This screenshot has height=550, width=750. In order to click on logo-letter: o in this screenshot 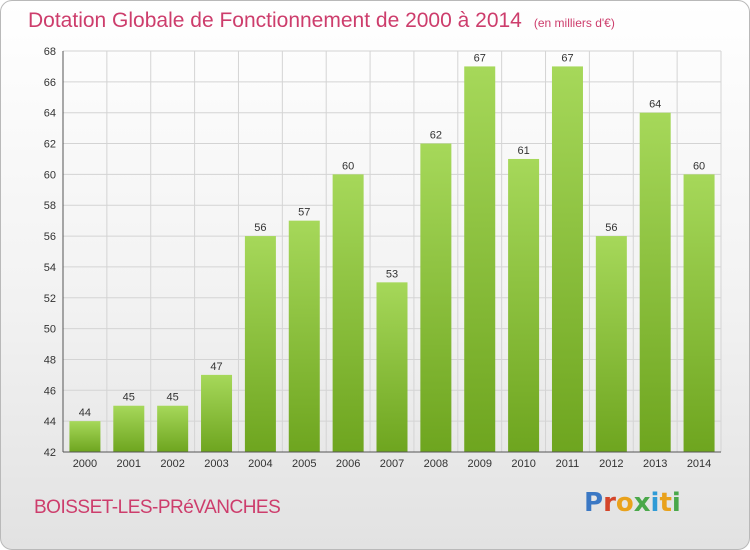, I will do `click(624, 503)`.